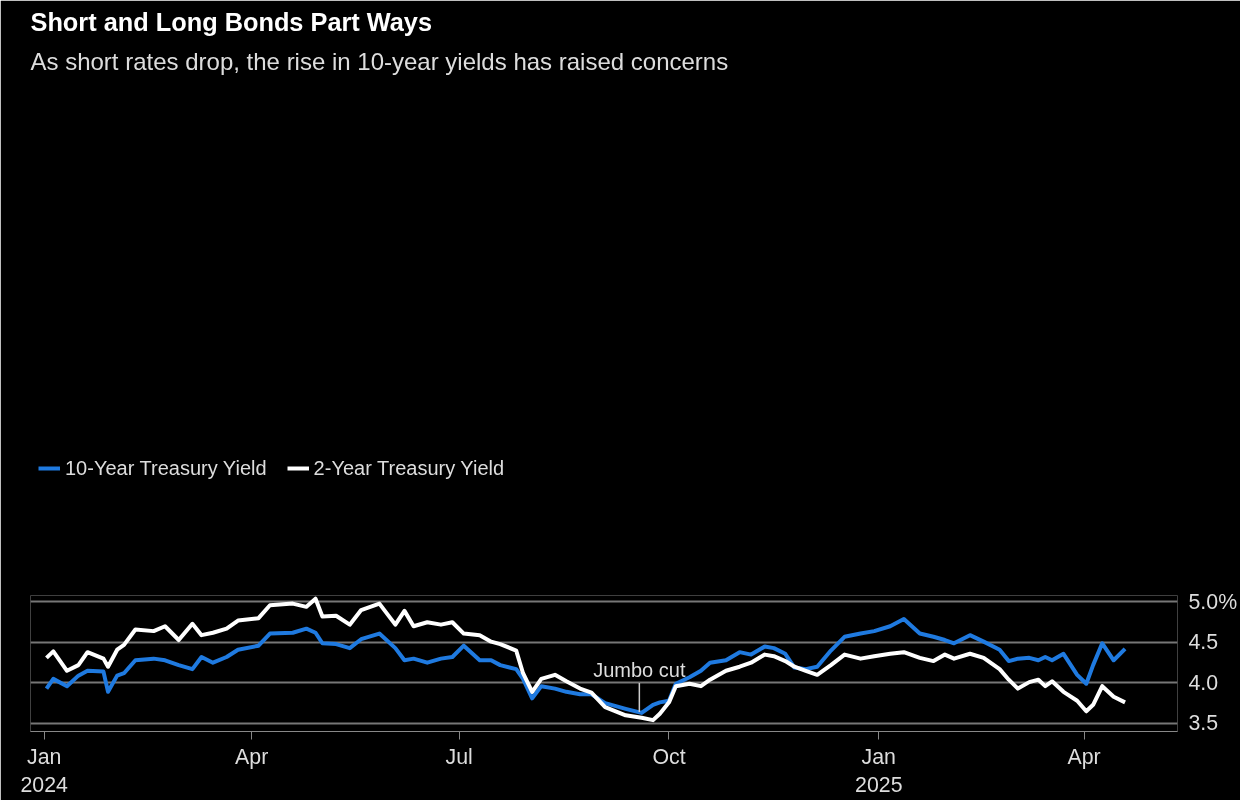 The height and width of the screenshot is (806, 1249). I want to click on x-tick-label: Jan 2025, so click(879, 771).